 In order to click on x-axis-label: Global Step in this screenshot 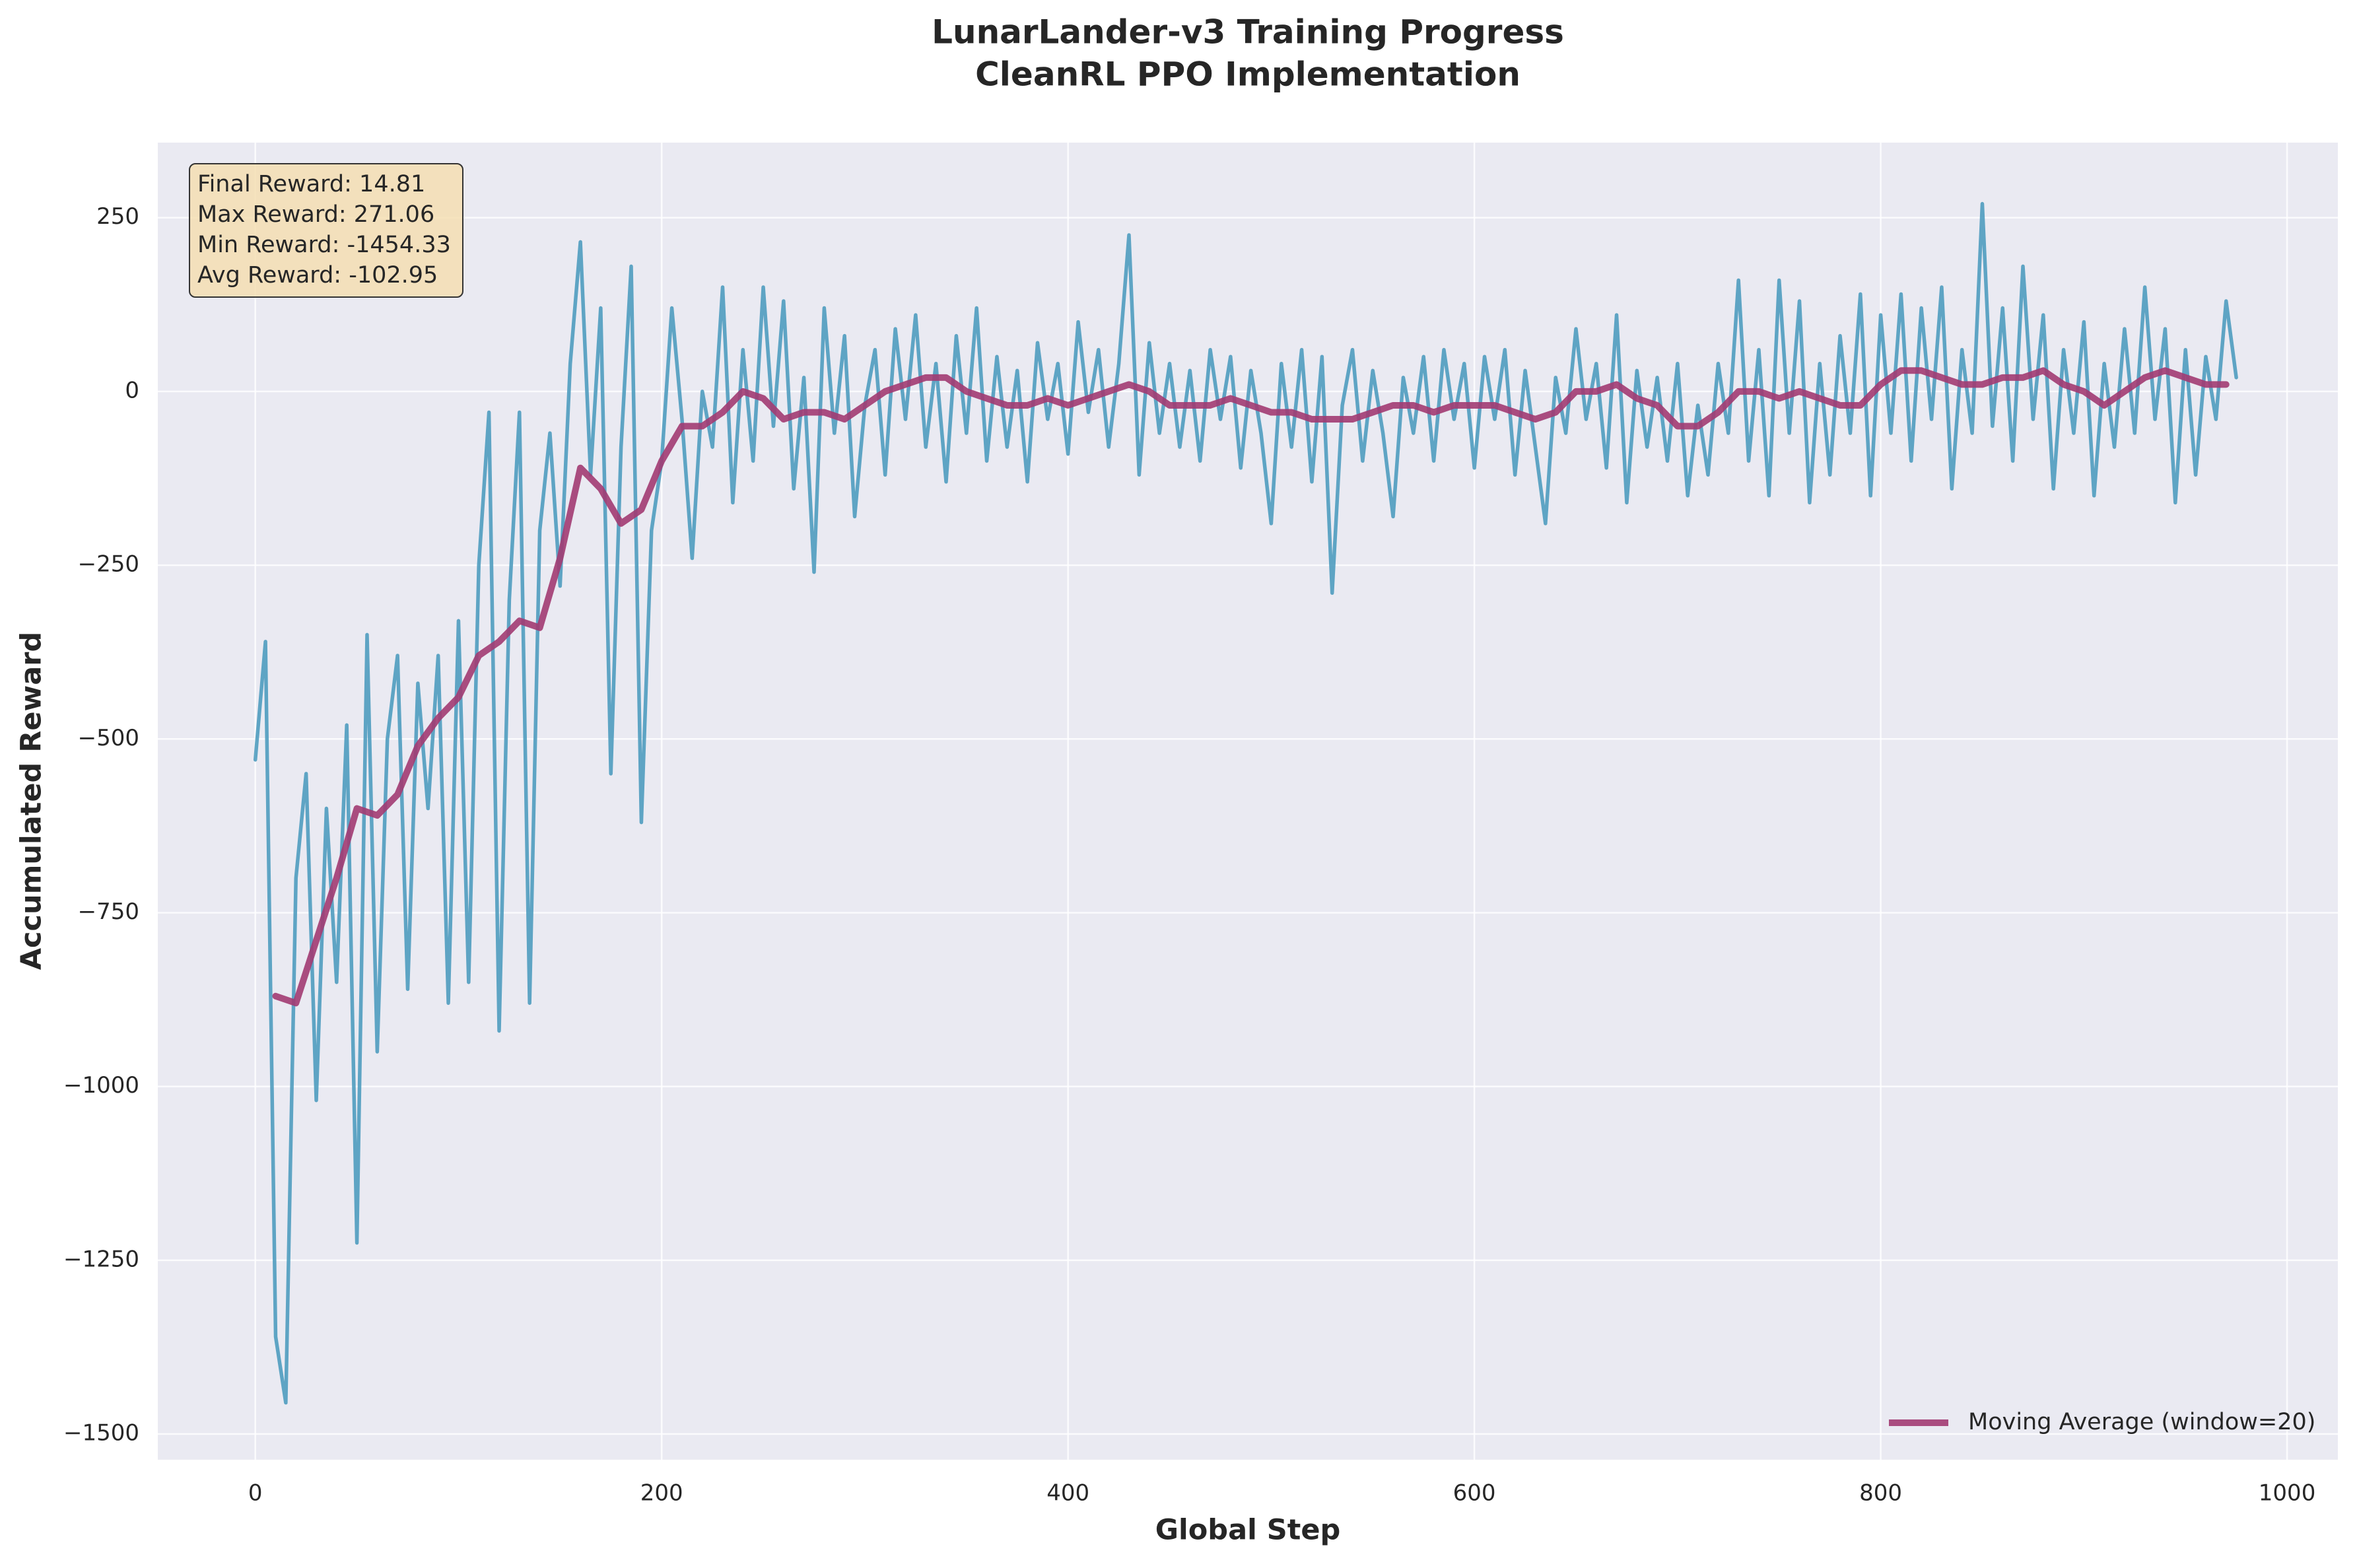, I will do `click(1248, 1530)`.